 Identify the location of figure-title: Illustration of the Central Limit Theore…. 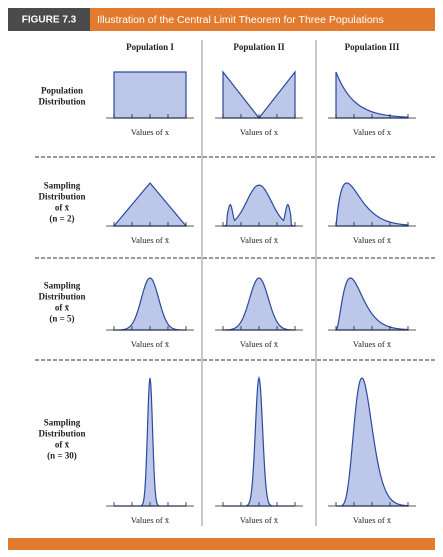
(240, 20).